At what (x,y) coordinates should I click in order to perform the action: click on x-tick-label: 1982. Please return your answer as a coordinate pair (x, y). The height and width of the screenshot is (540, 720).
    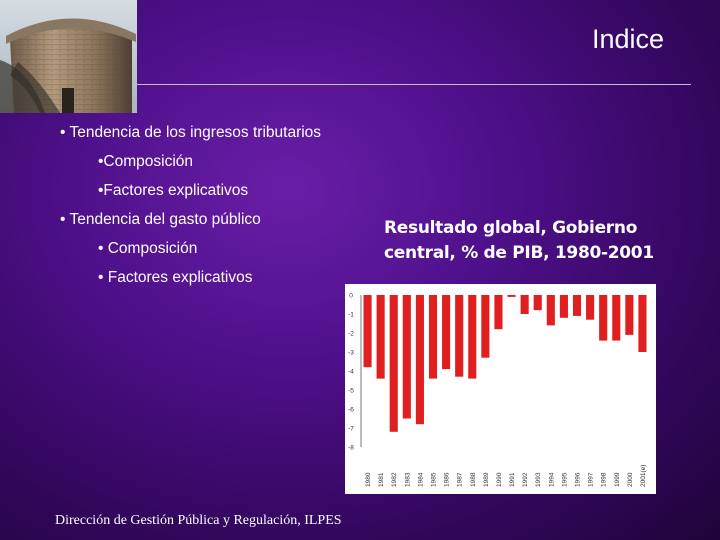
    Looking at the image, I should click on (394, 479).